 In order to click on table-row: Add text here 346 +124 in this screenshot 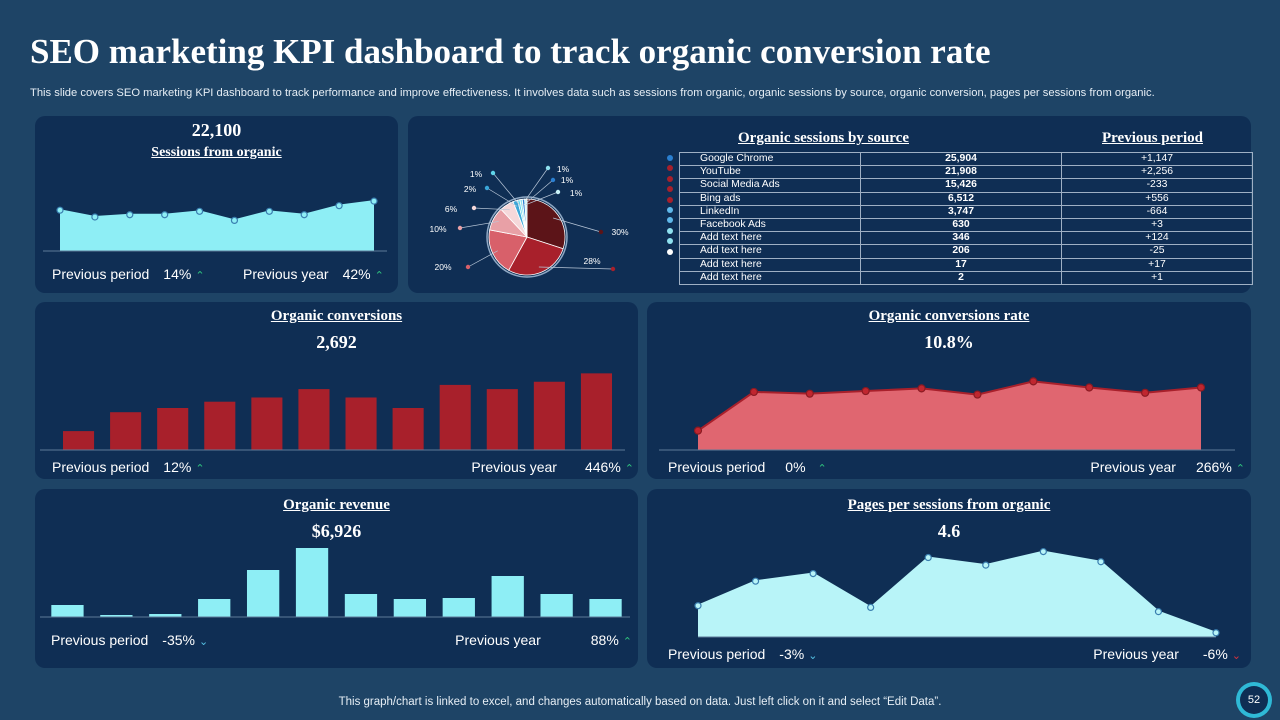, I will do `click(966, 238)`.